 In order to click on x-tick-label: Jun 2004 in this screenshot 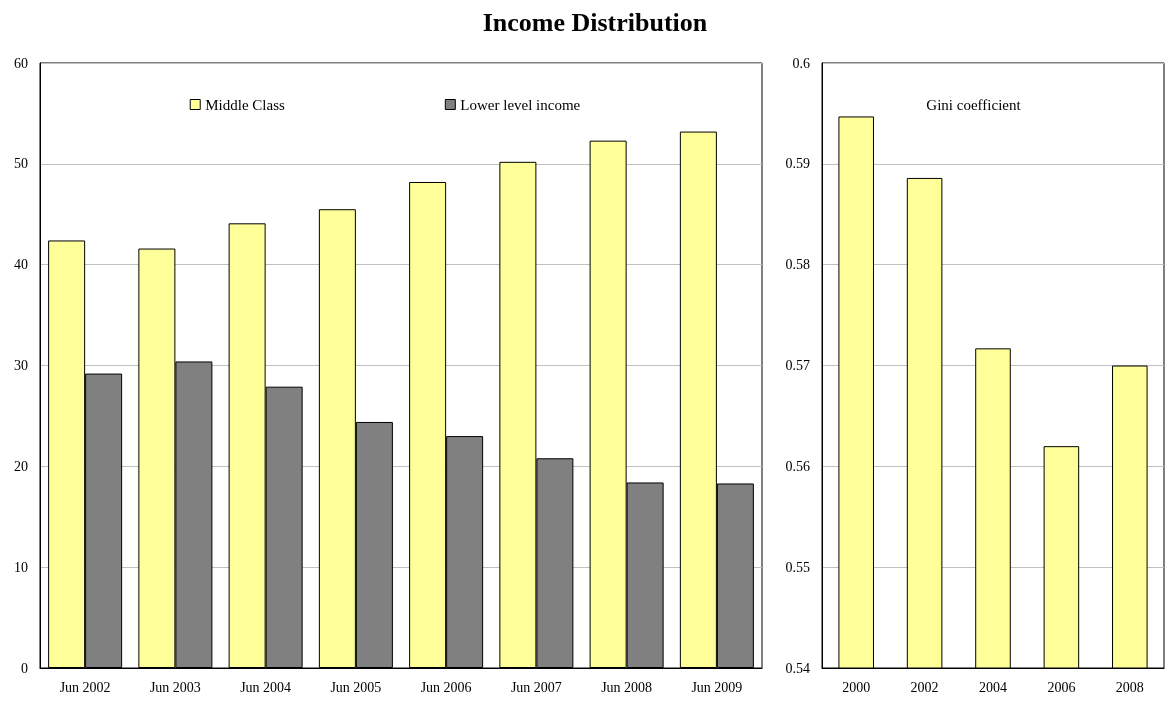, I will do `click(266, 687)`.